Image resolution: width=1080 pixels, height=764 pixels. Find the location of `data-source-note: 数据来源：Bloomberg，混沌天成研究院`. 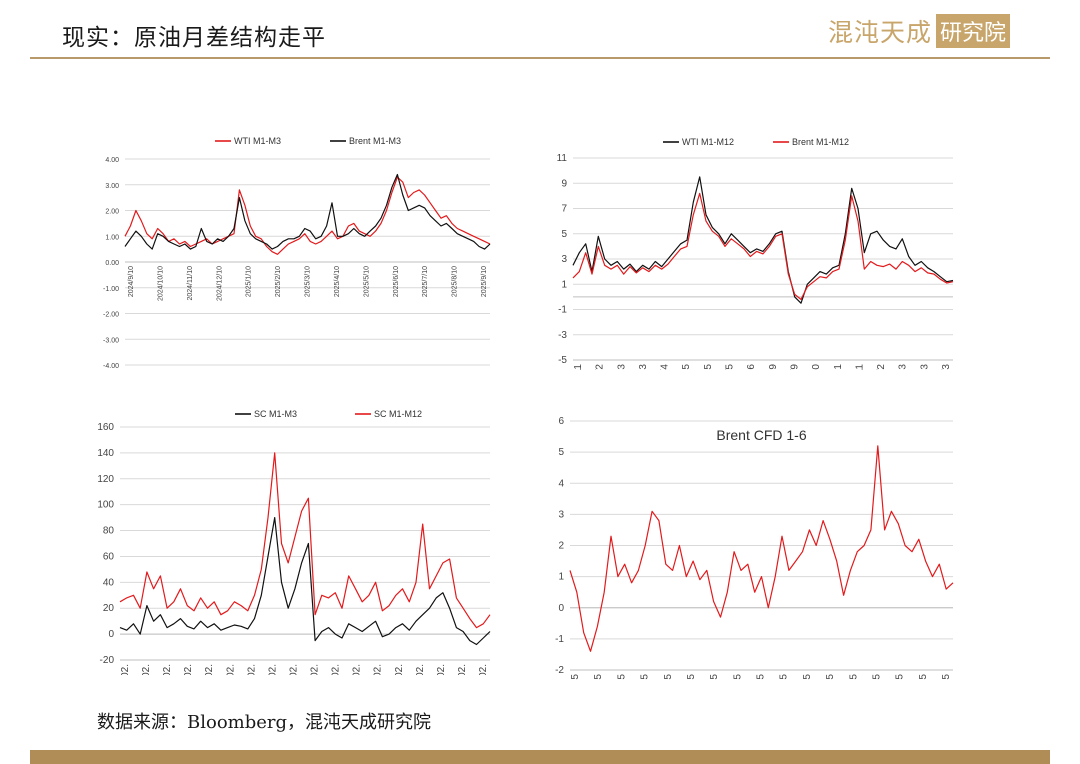

data-source-note: 数据来源：Bloomberg，混沌天成研究院 is located at coordinates (264, 722).